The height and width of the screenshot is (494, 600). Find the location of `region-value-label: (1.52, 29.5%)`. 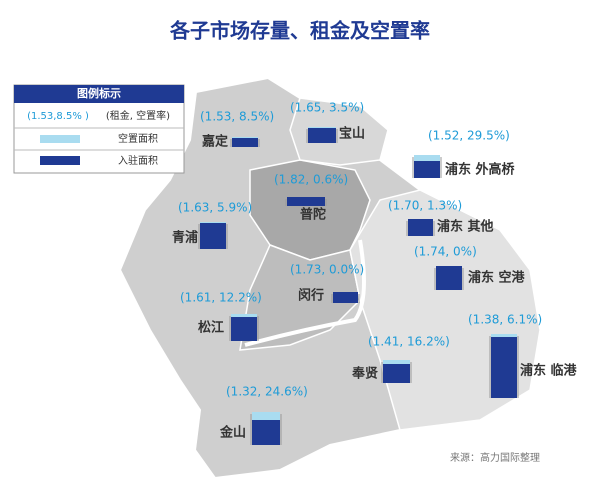

region-value-label: (1.52, 29.5%) is located at coordinates (469, 136).